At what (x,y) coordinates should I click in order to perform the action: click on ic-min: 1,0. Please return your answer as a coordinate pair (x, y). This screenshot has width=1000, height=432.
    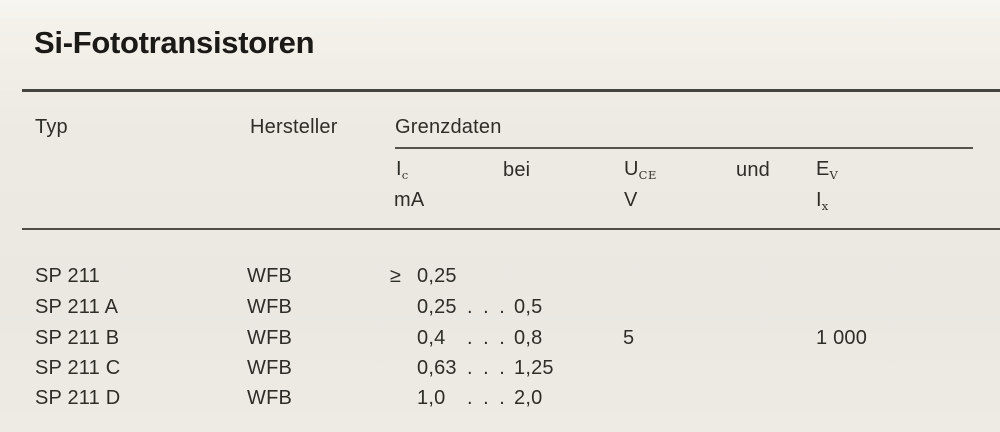
    Looking at the image, I should click on (431, 398).